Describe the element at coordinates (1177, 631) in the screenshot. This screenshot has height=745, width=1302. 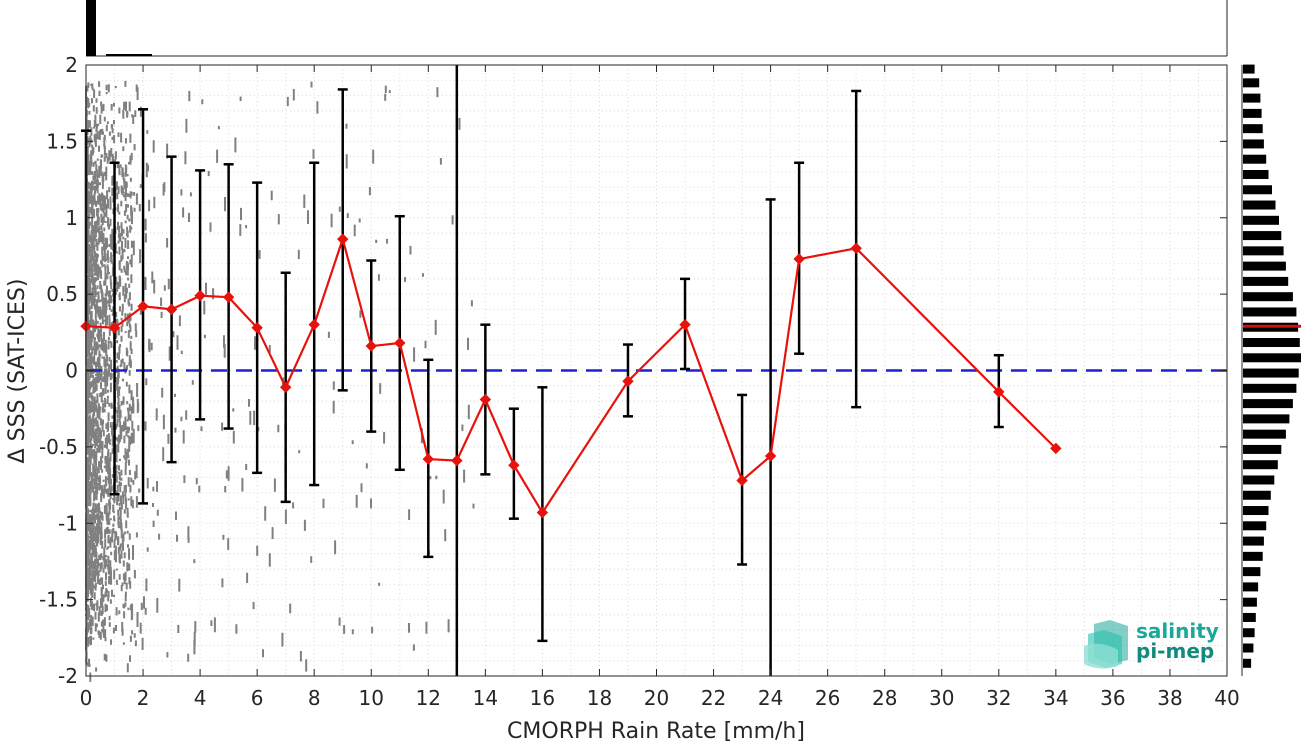
I see `logo-line1: salinity` at that location.